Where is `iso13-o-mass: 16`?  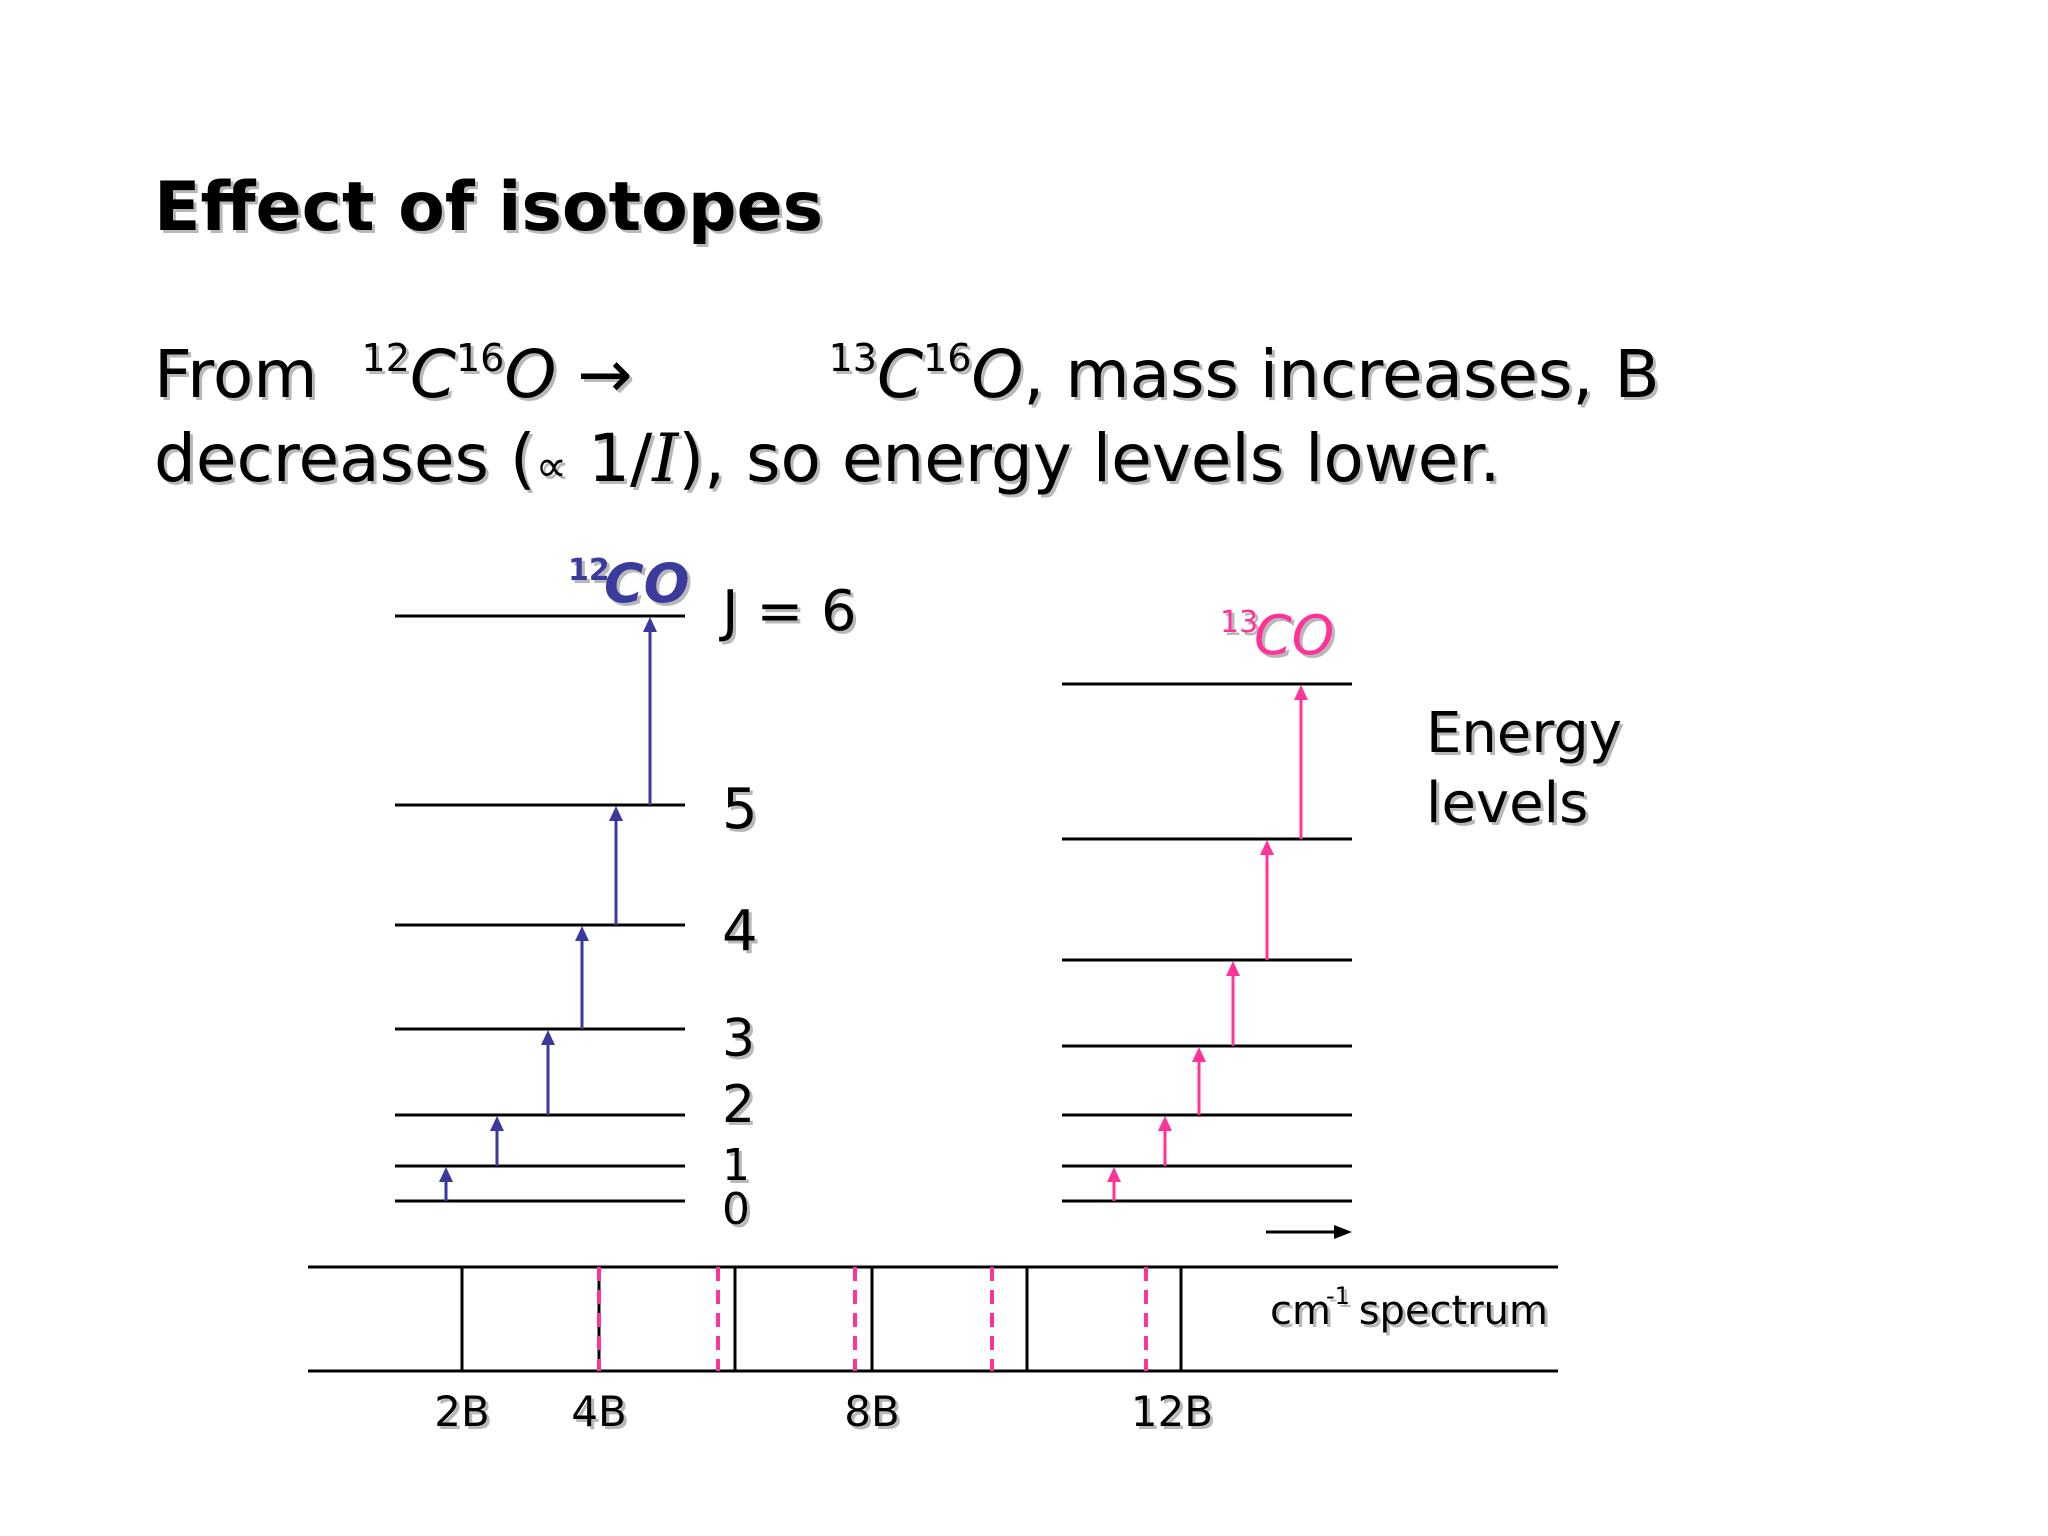
iso13-o-mass: 16 is located at coordinates (947, 358).